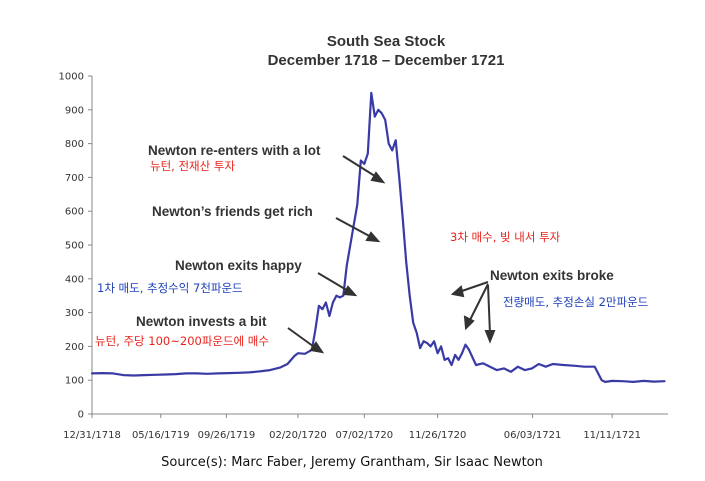  Describe the element at coordinates (386, 60) in the screenshot. I see `chart-subtitle: December 1718 – December 1721` at that location.